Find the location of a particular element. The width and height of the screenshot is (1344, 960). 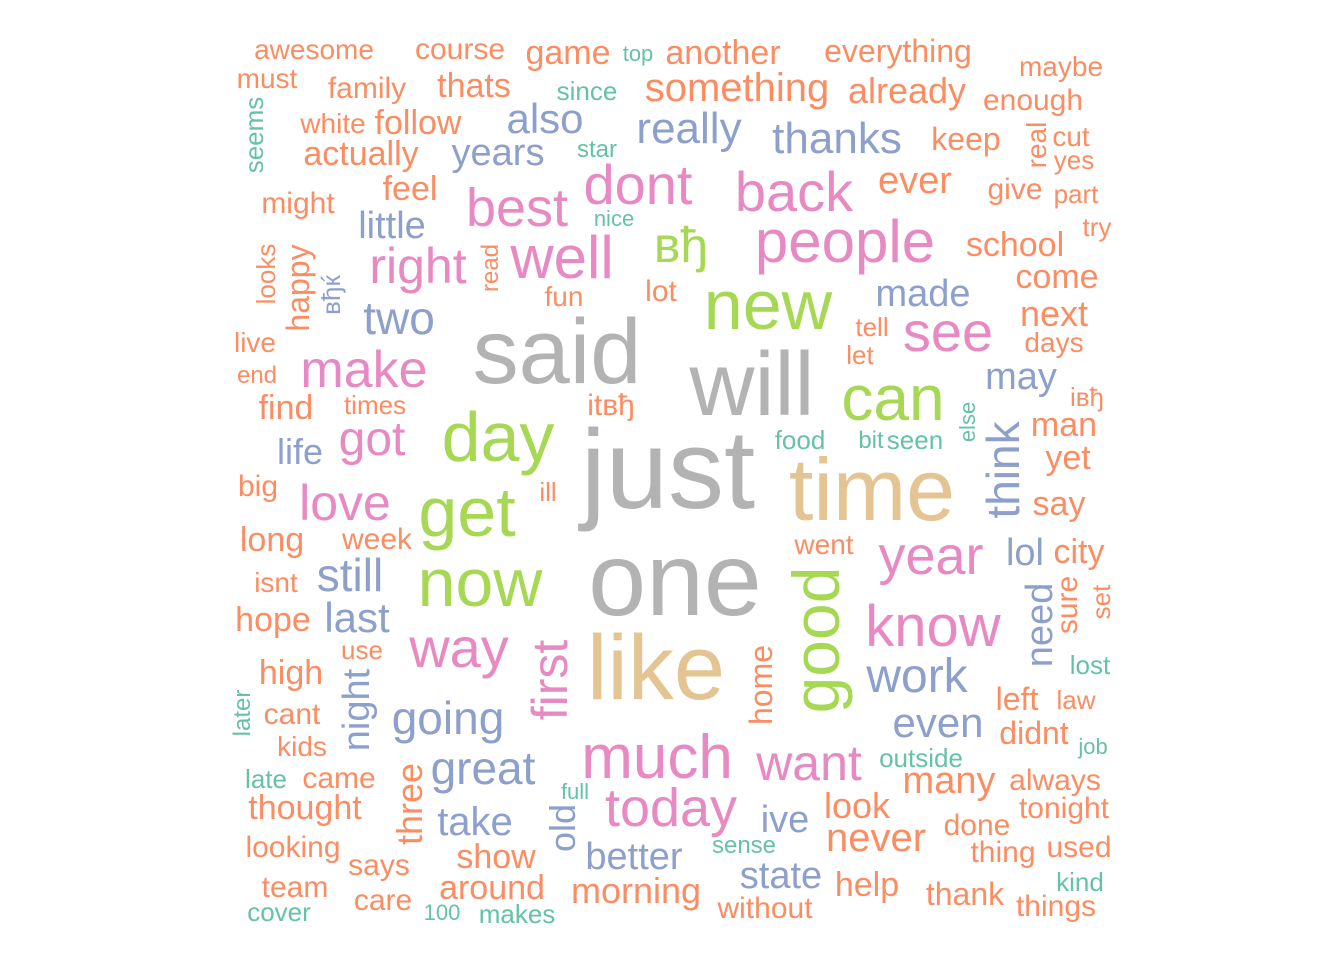

word-tell: tell is located at coordinates (872, 327).